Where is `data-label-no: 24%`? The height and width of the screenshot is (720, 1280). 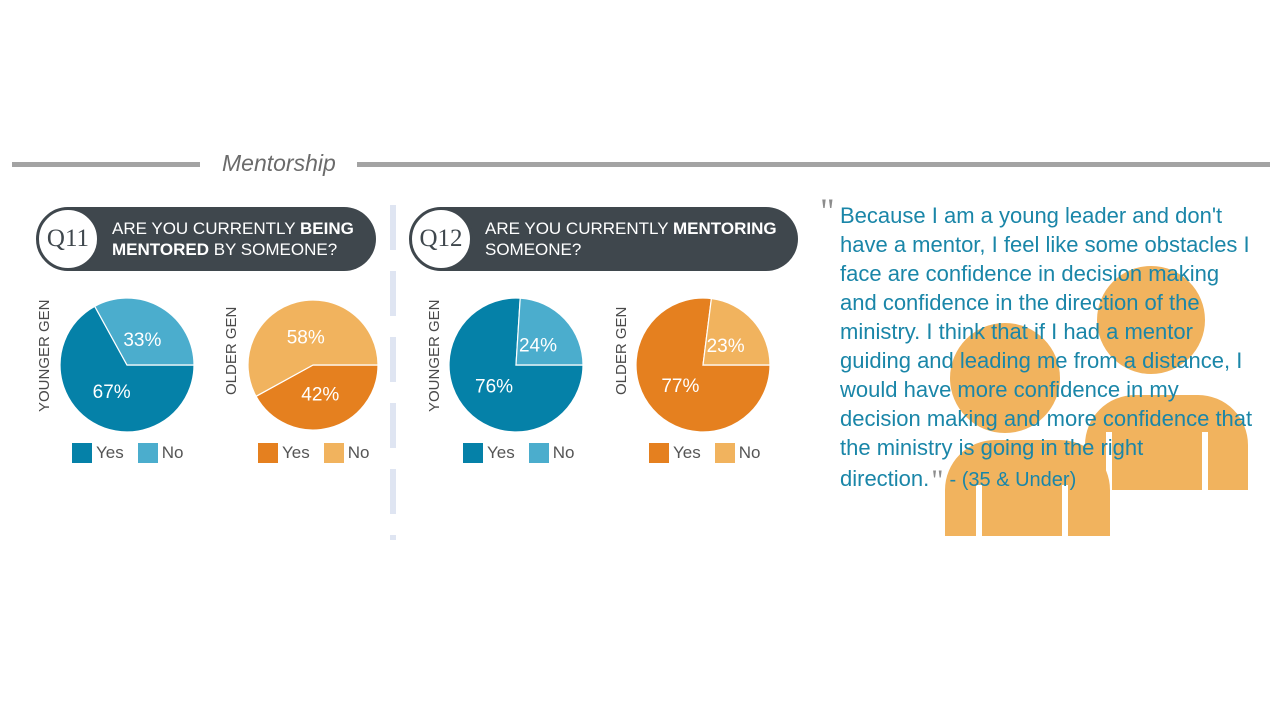 data-label-no: 24% is located at coordinates (538, 345).